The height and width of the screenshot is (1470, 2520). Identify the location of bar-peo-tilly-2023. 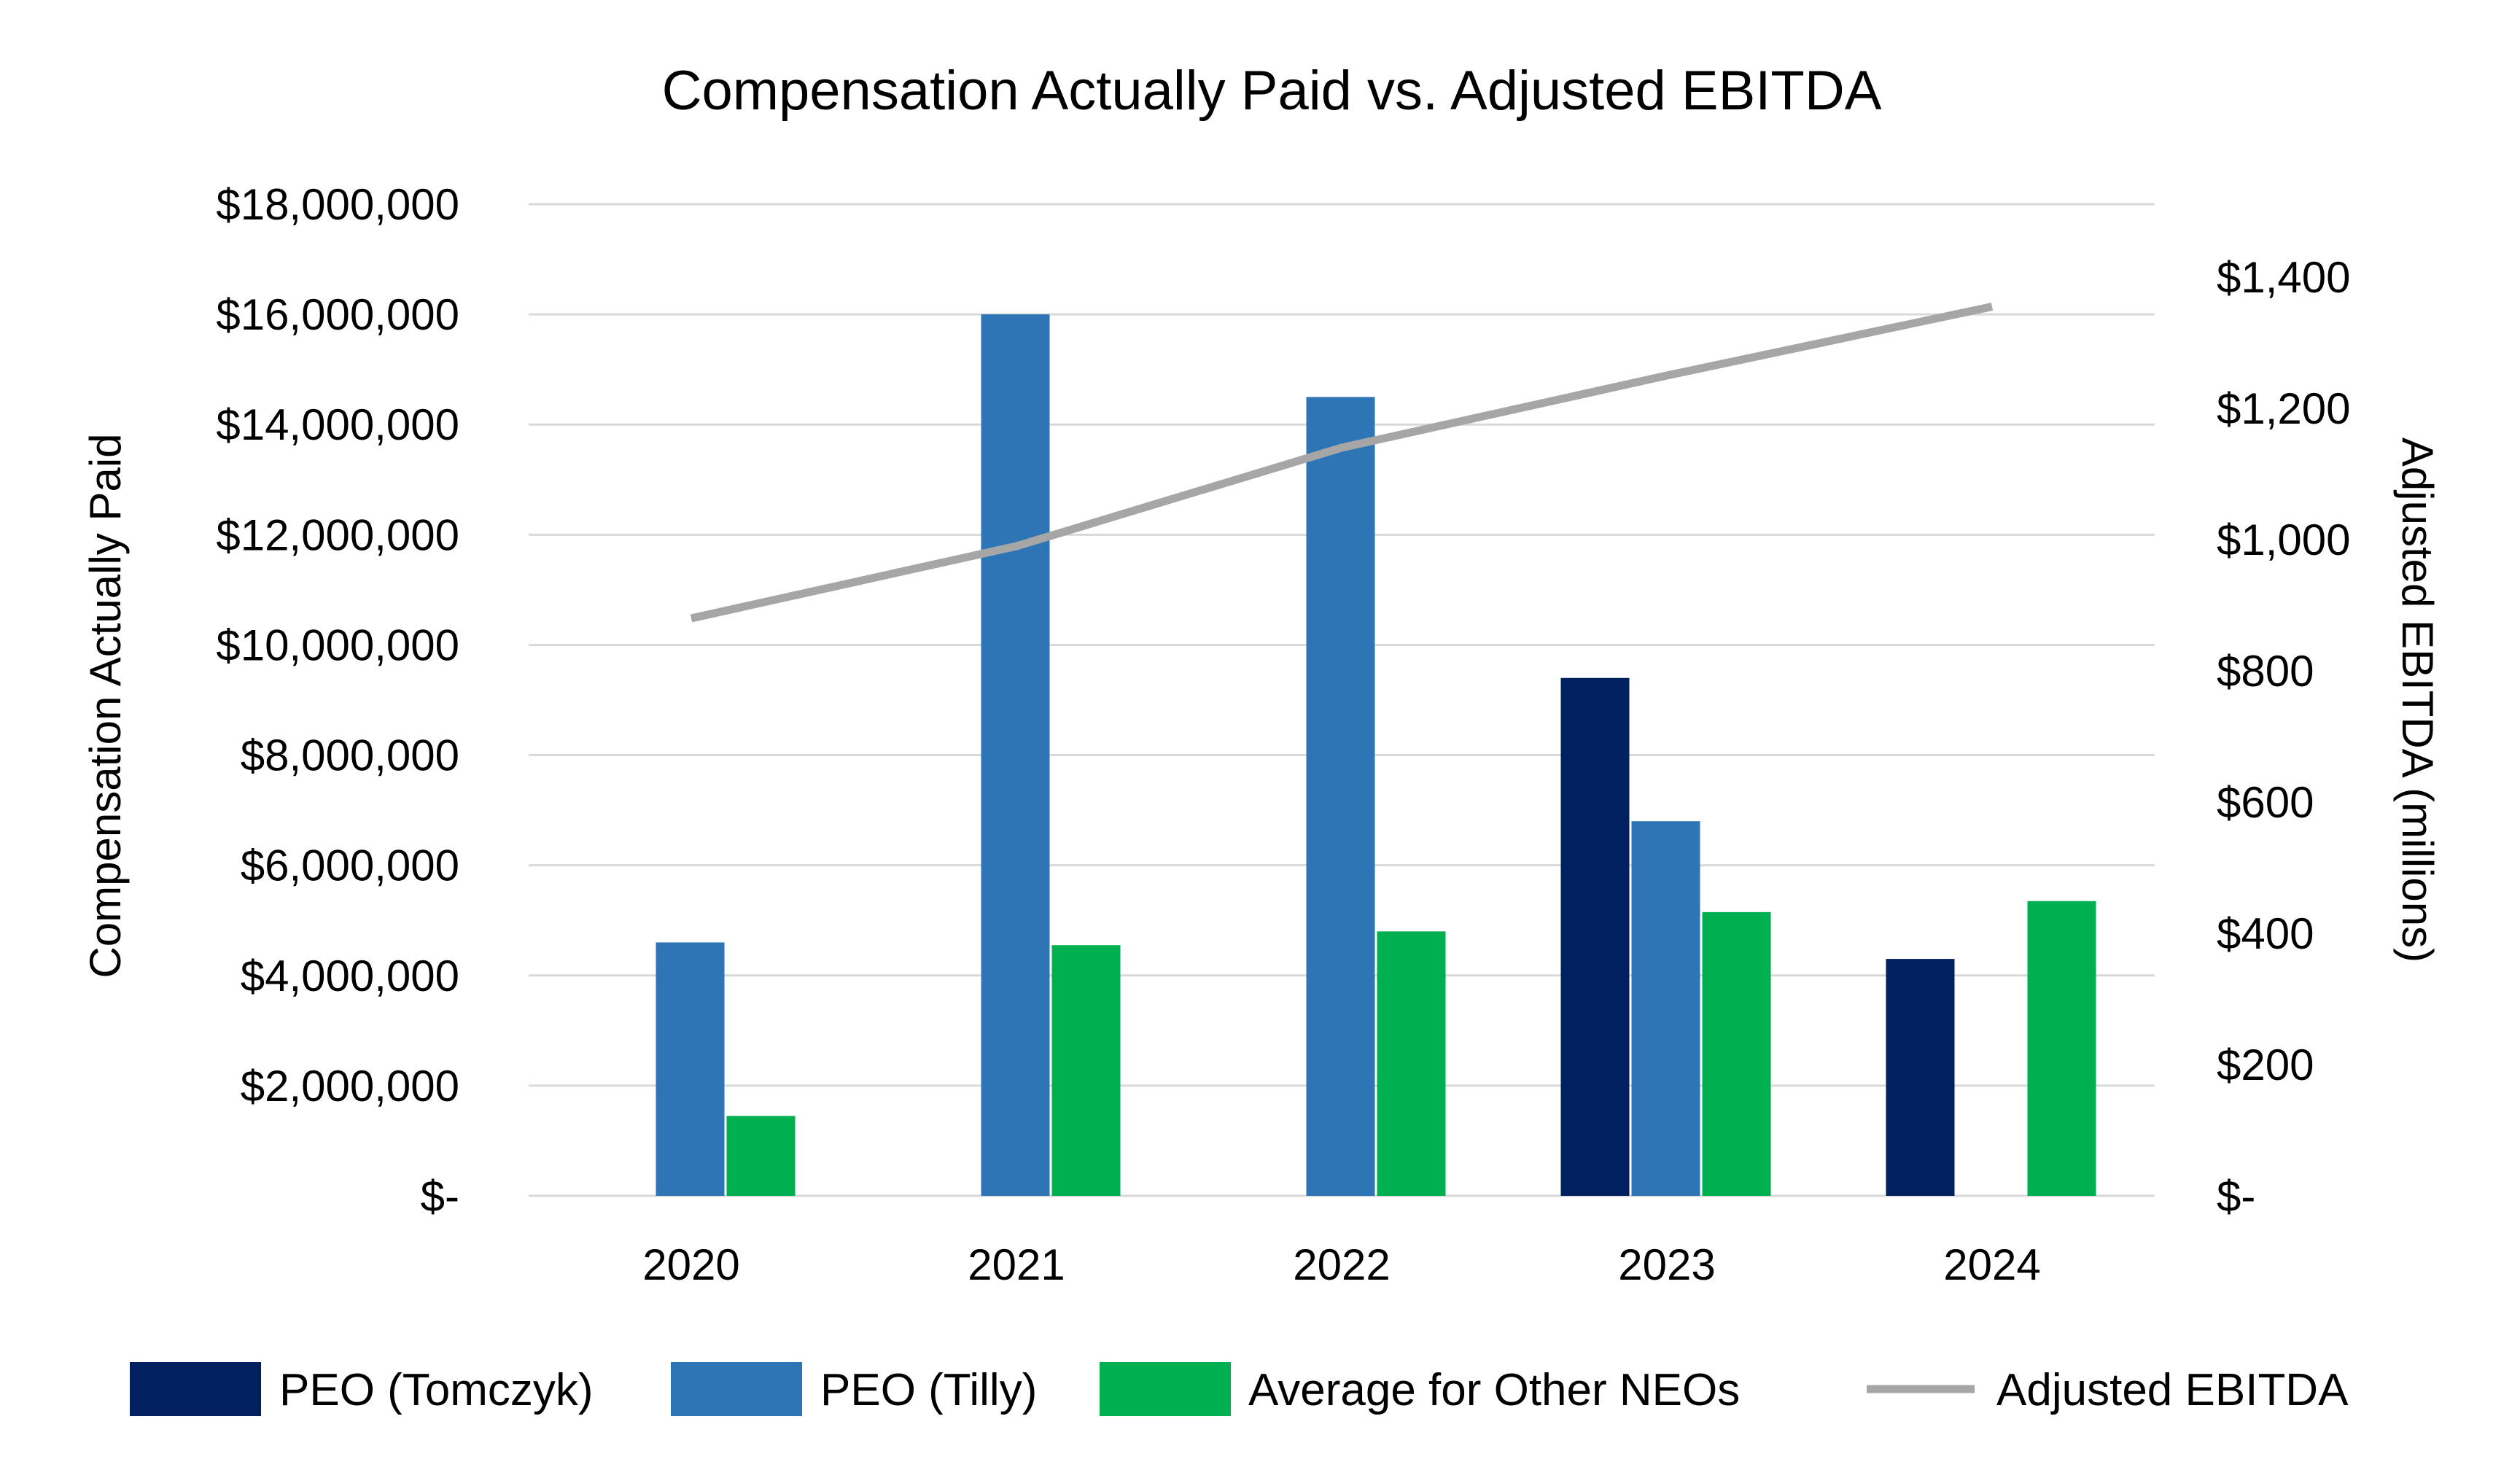
(1665, 1008).